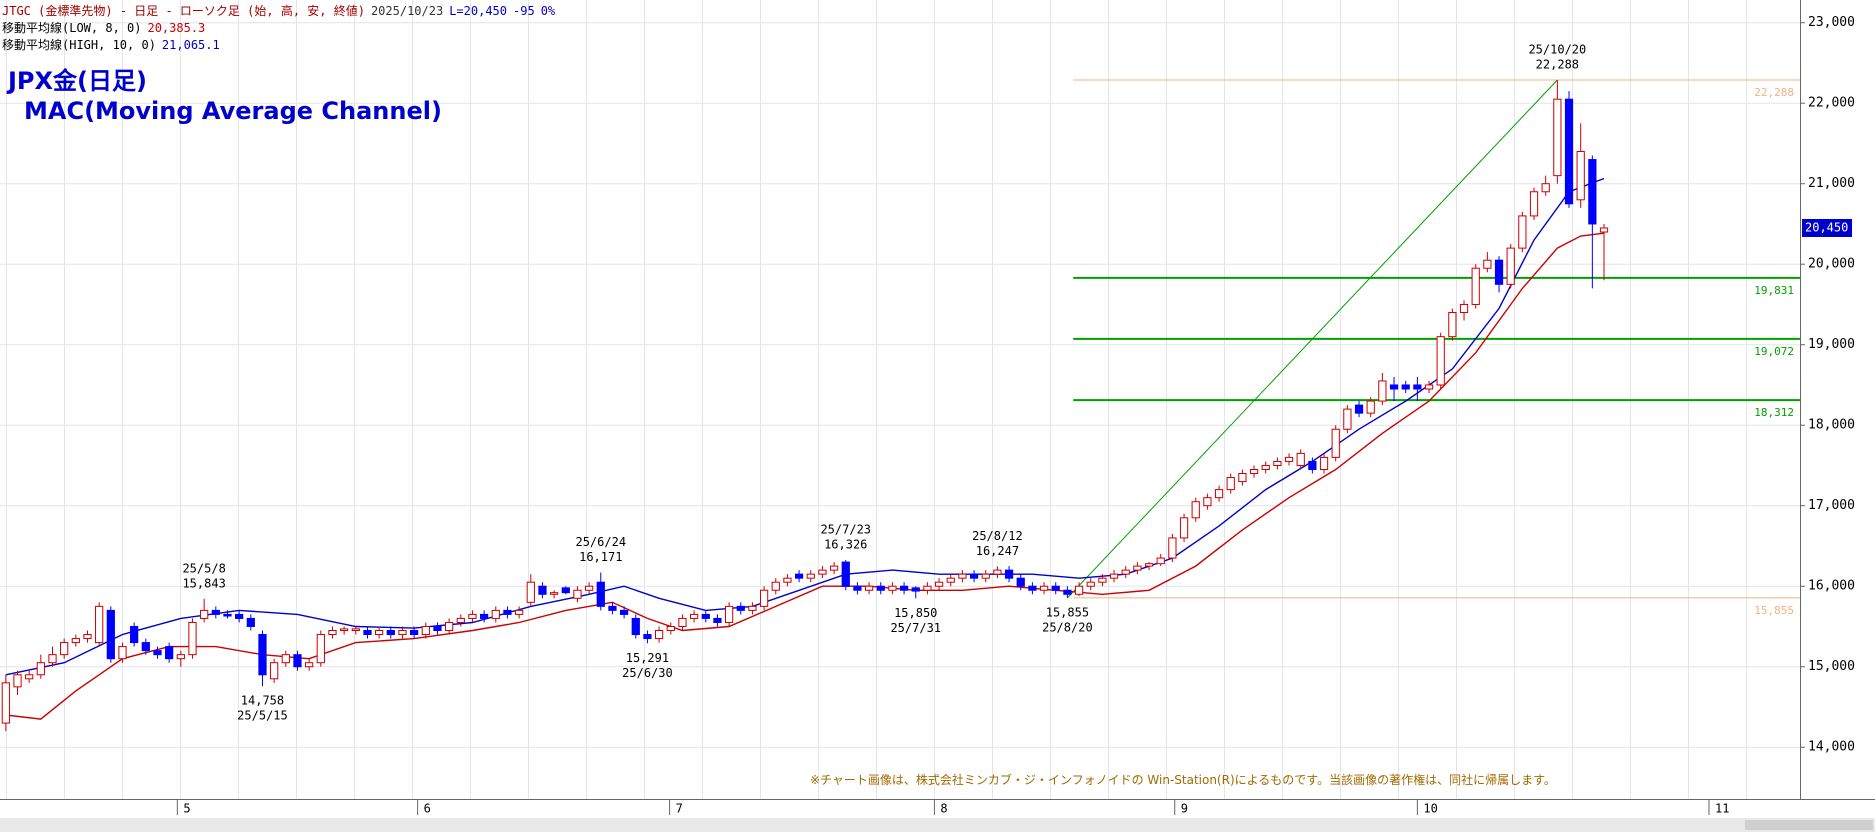 The height and width of the screenshot is (832, 1875). I want to click on y-tick-label: 19,000, so click(1831, 344).